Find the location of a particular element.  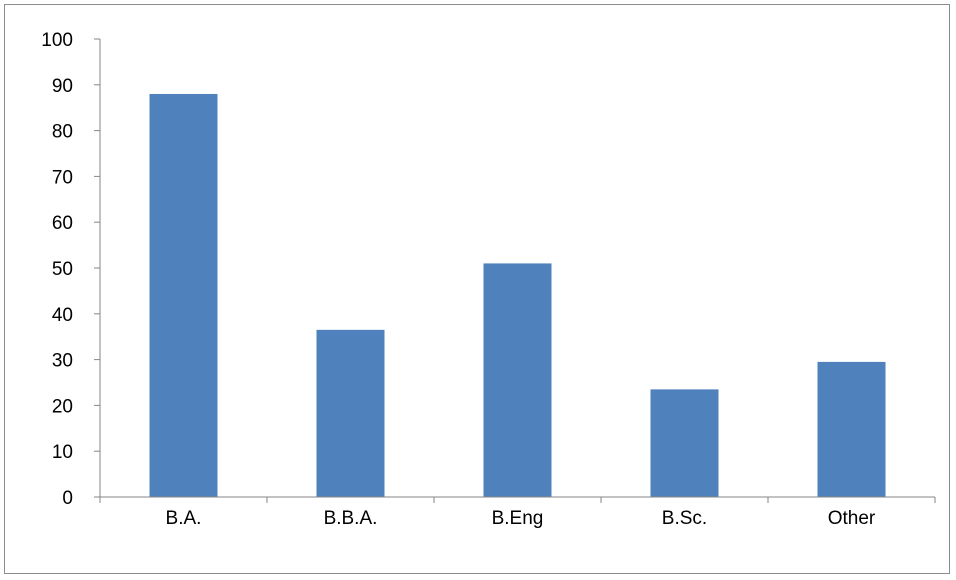

bar-b-b-a is located at coordinates (350, 413).